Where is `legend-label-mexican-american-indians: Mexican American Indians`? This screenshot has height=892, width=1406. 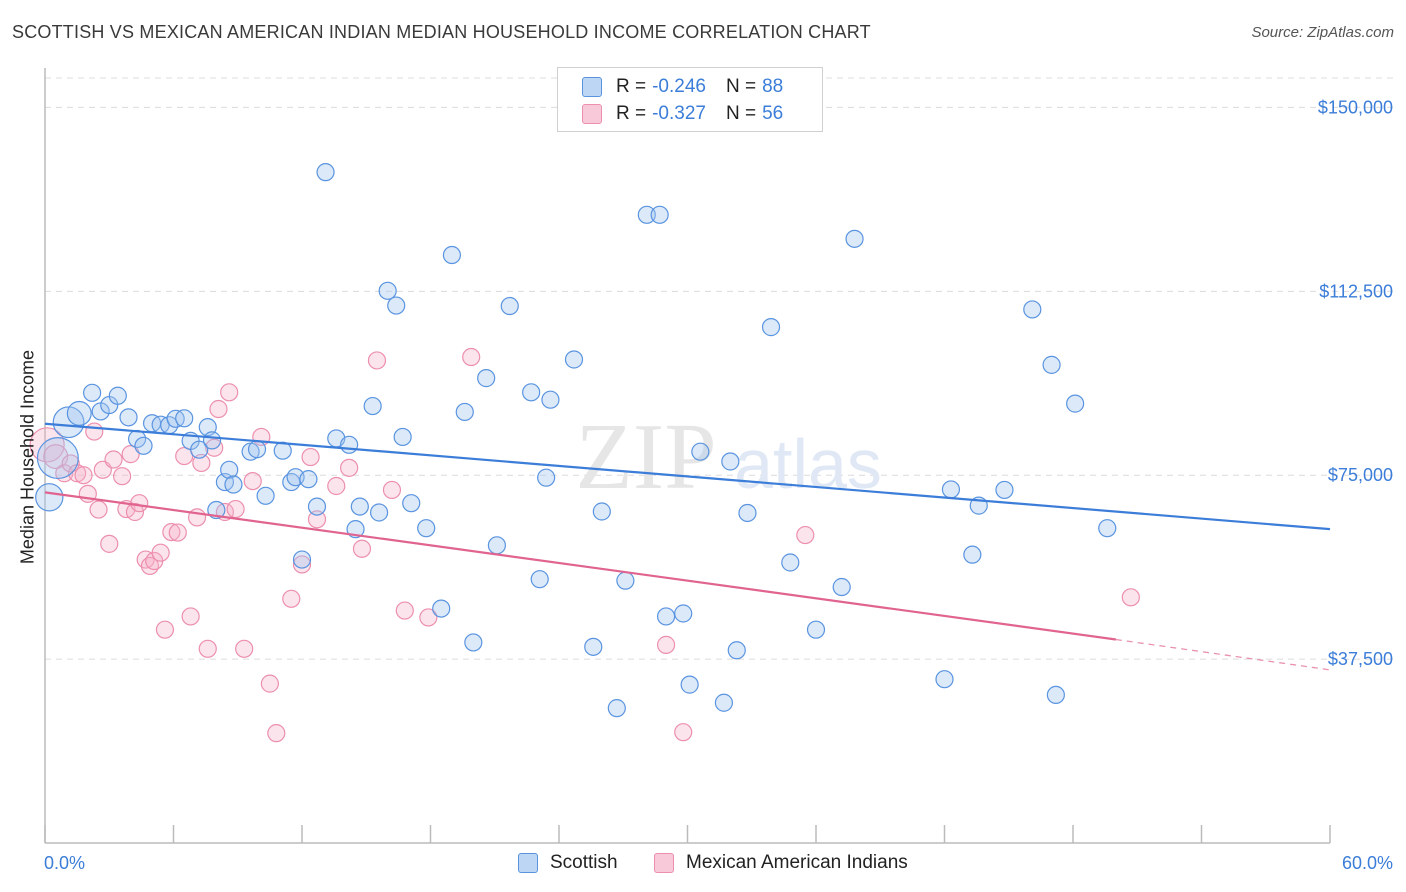 legend-label-mexican-american-indians: Mexican American Indians is located at coordinates (797, 862).